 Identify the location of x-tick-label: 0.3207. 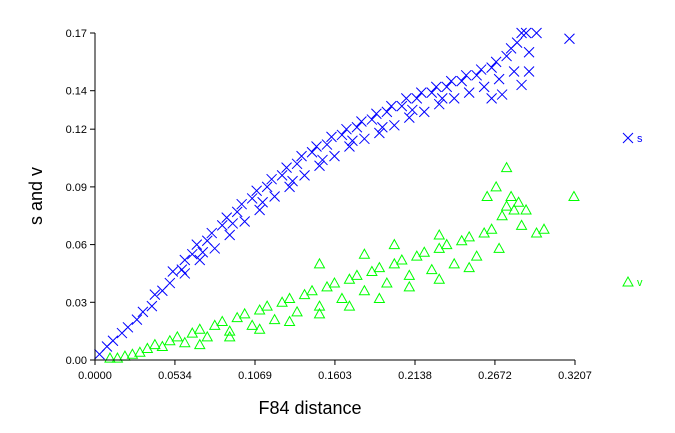
(575, 376).